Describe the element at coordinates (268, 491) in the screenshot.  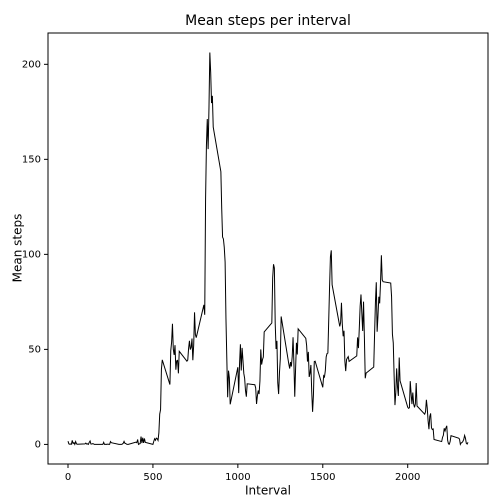
I see `x-axis-label: Interval` at that location.